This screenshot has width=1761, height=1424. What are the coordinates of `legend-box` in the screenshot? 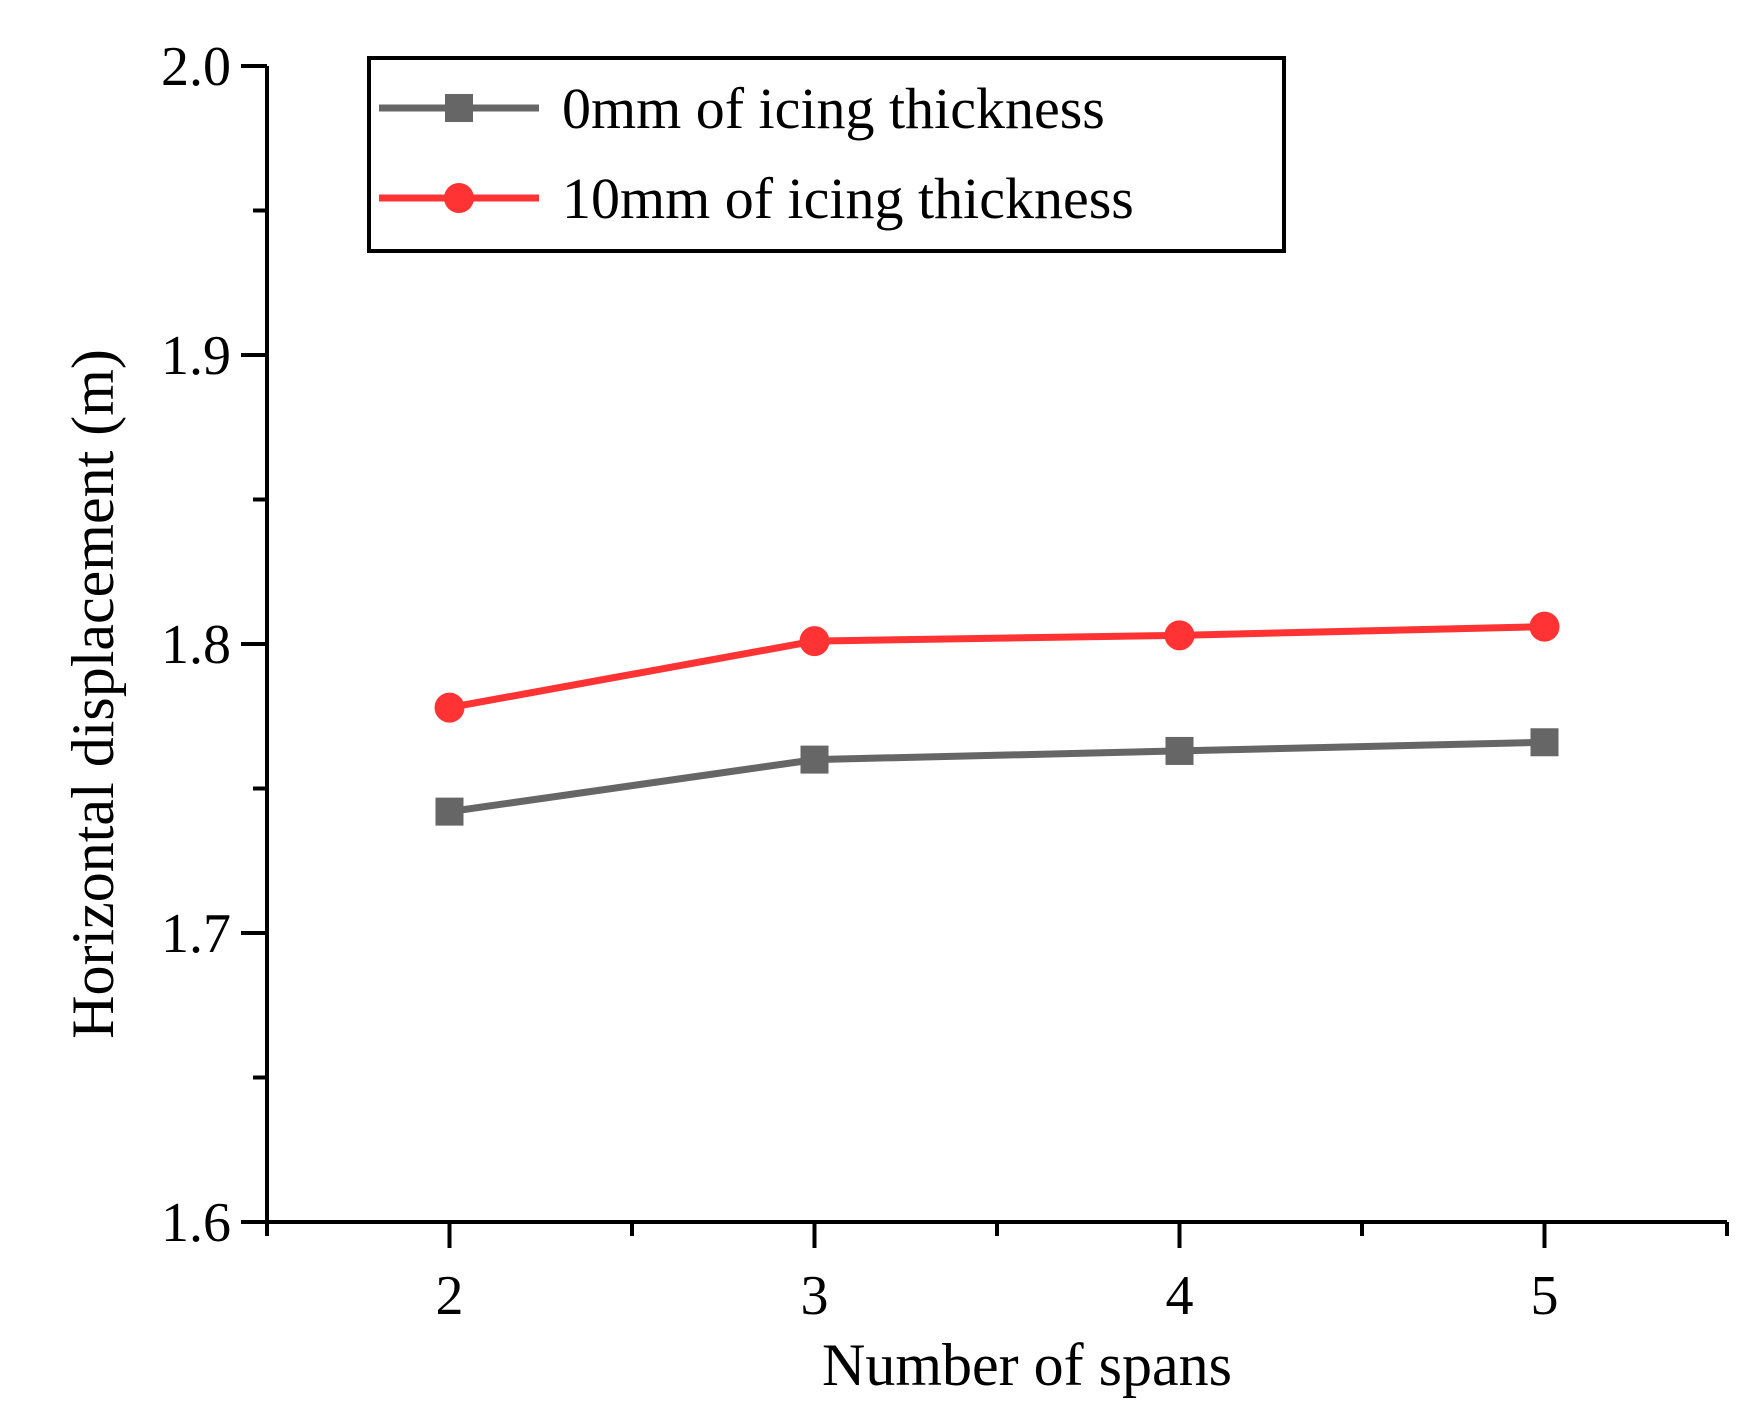 It's located at (826, 154).